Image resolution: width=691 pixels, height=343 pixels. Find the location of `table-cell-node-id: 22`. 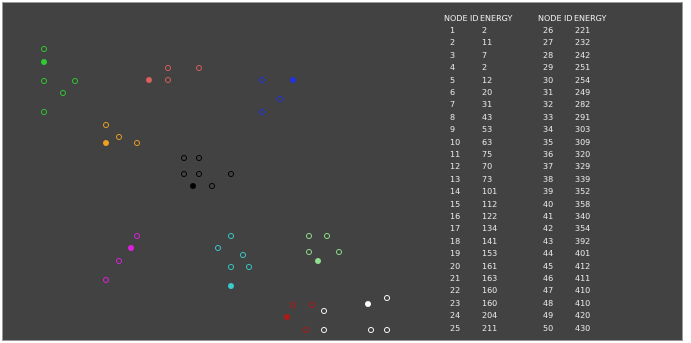

table-cell-node-id: 22 is located at coordinates (455, 291).